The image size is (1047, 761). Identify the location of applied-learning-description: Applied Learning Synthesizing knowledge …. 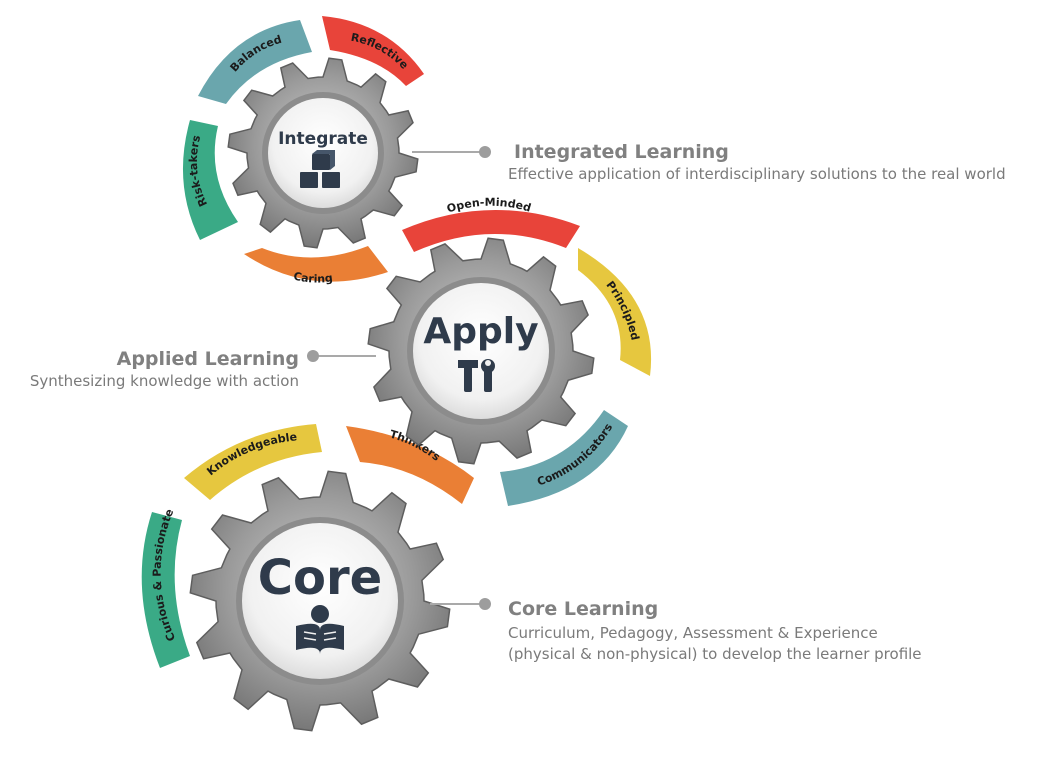
(164, 369).